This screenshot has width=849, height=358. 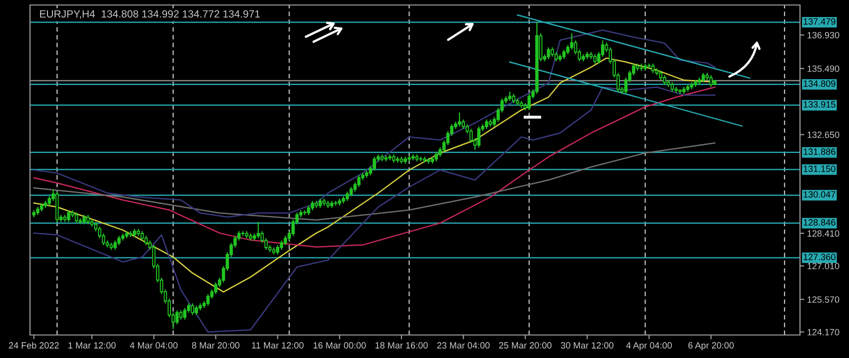 What do you see at coordinates (824, 266) in the screenshot?
I see `y-tick-label: 127.010` at bounding box center [824, 266].